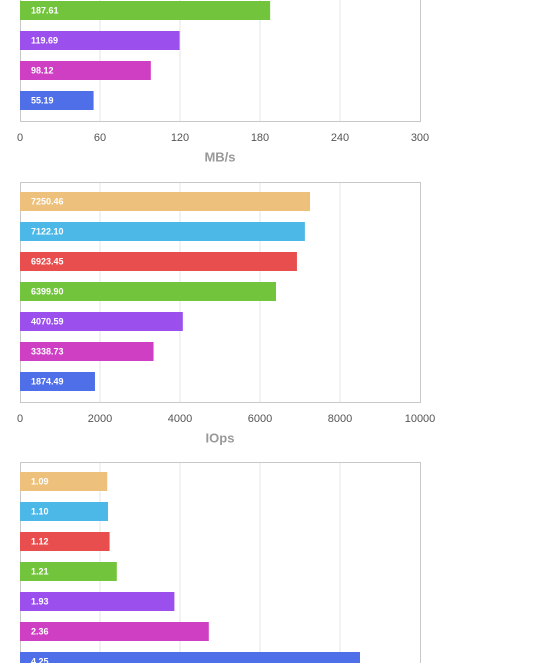 This screenshot has height=663, width=560. I want to click on axis-title: IOps, so click(220, 437).